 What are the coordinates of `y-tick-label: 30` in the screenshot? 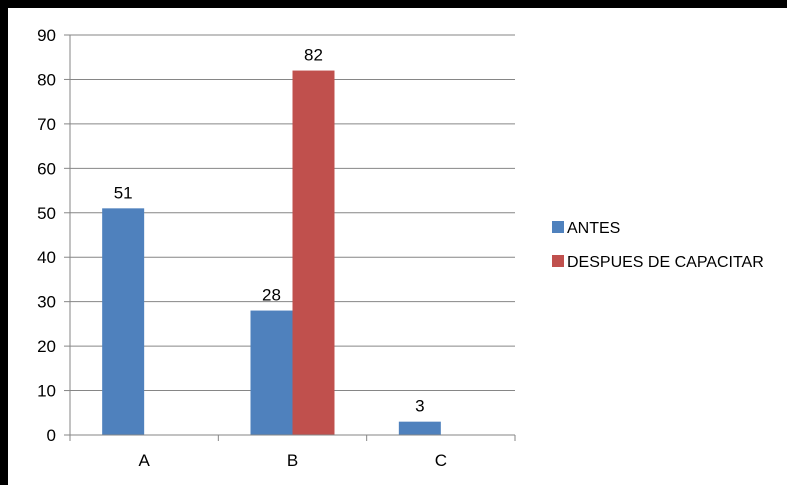 It's located at (46, 302).